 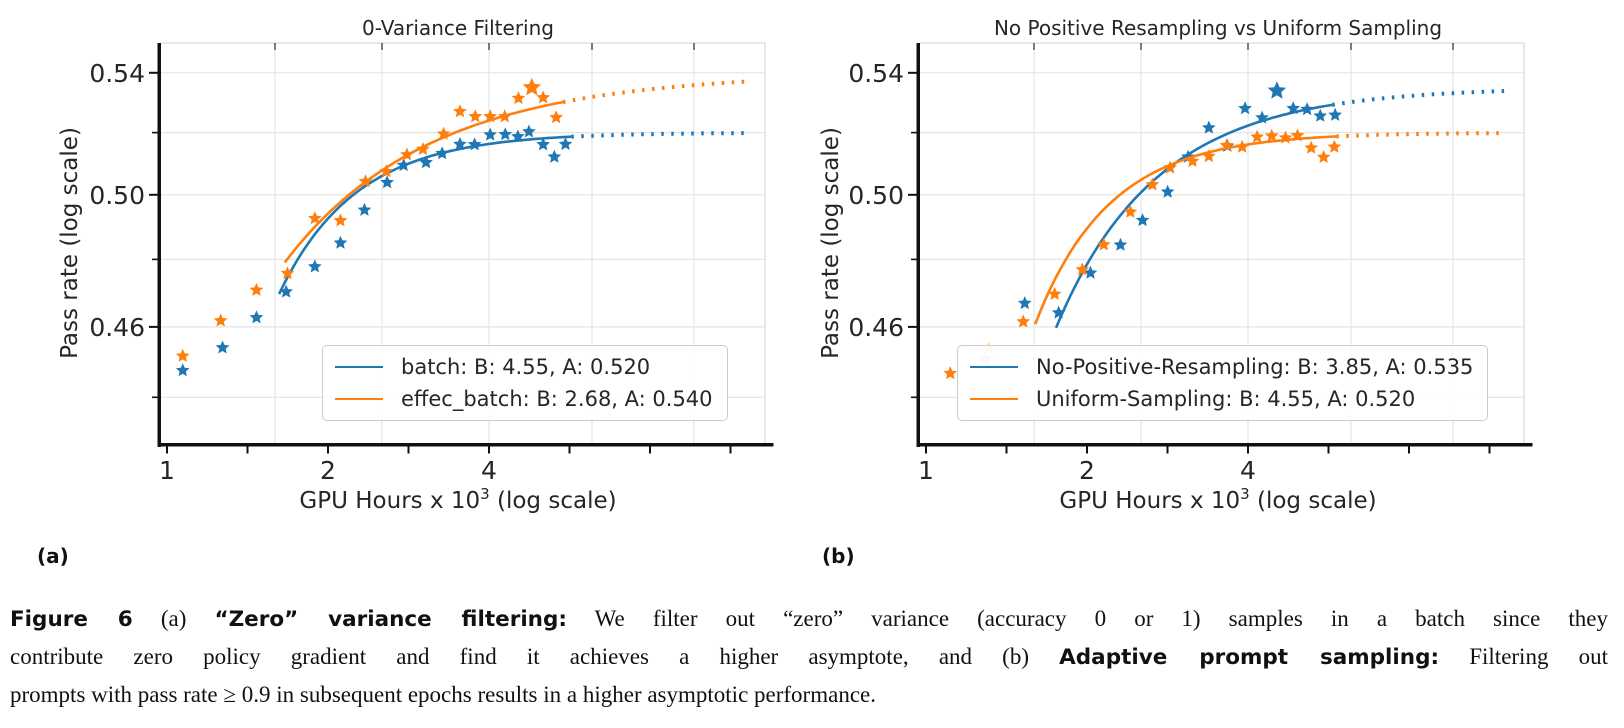 What do you see at coordinates (458, 28) in the screenshot?
I see `chart-title: 0-Variance Filtering` at bounding box center [458, 28].